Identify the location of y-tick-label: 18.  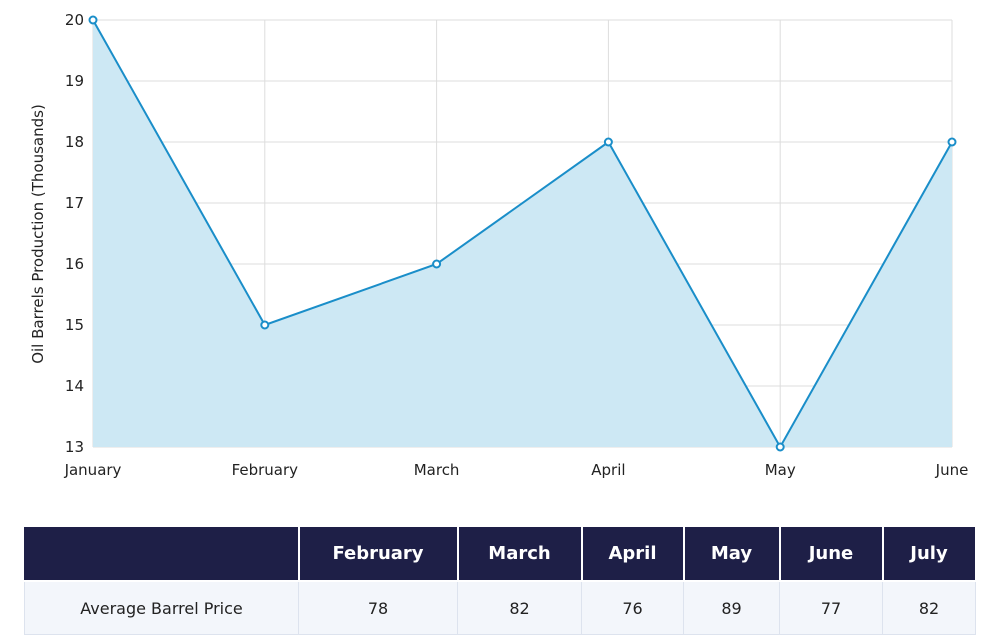
(74, 142).